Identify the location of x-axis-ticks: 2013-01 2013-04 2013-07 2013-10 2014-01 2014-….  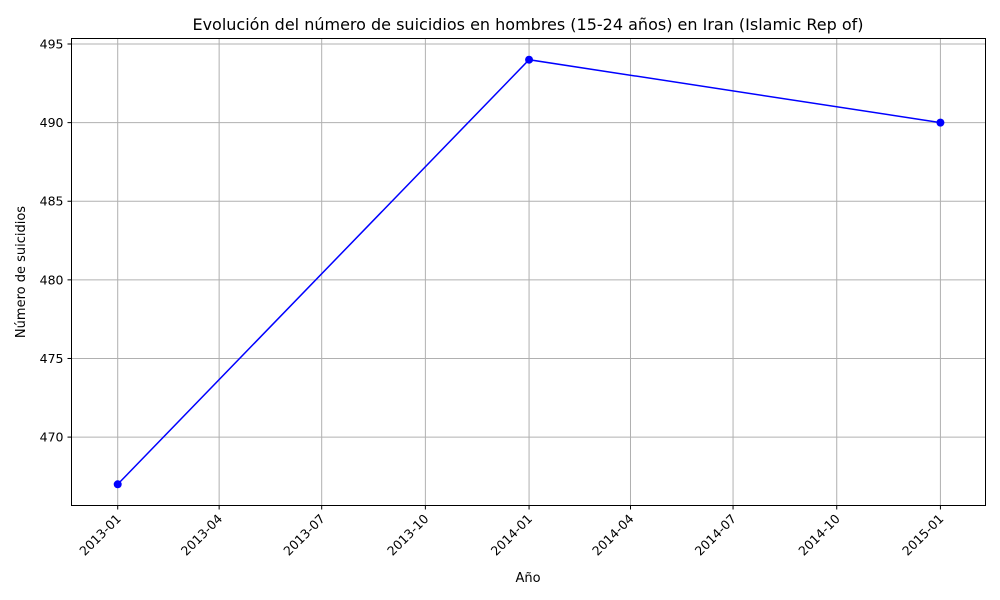
(511, 532).